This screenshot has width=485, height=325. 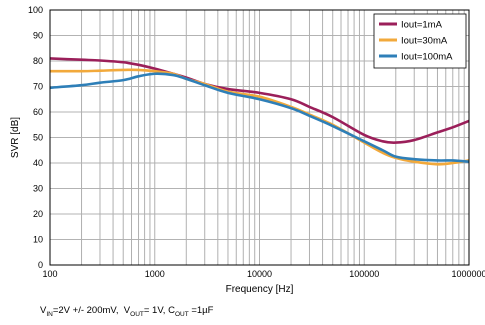 I want to click on legend: Iout=1mA Iout=30mA Iout=100mA, so click(x=420, y=41).